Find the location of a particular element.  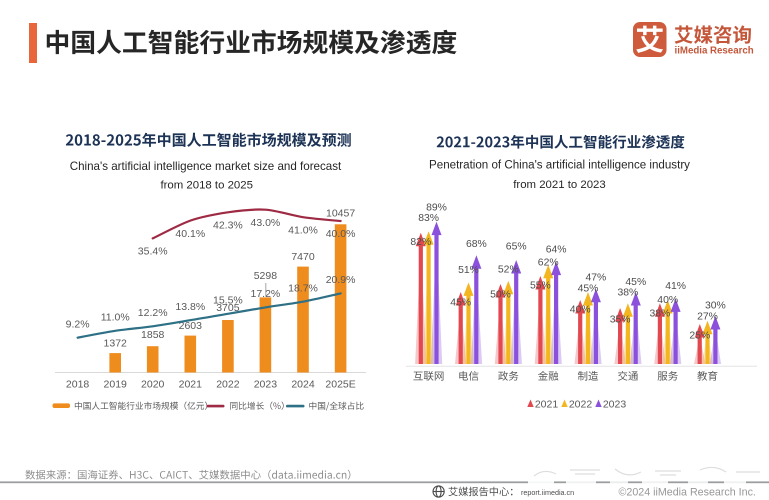

svg-text: 9.2% is located at coordinates (78, 324).